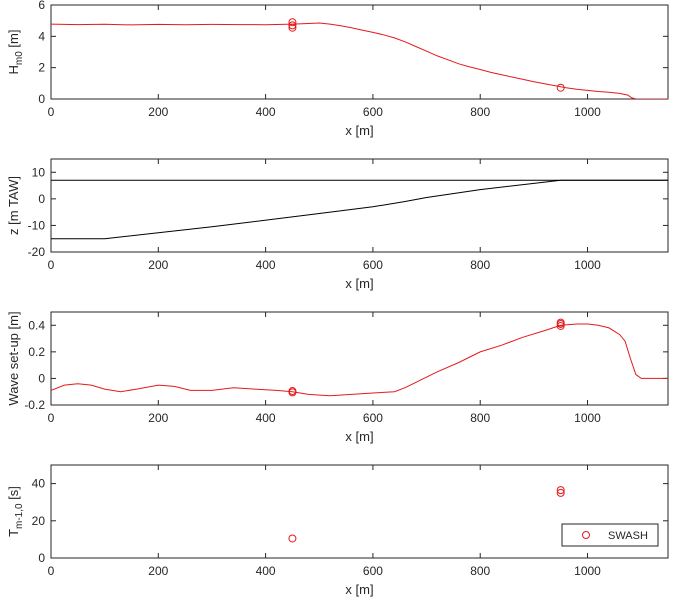 The width and height of the screenshot is (677, 604). What do you see at coordinates (586, 535) in the screenshot?
I see `legend-marker` at bounding box center [586, 535].